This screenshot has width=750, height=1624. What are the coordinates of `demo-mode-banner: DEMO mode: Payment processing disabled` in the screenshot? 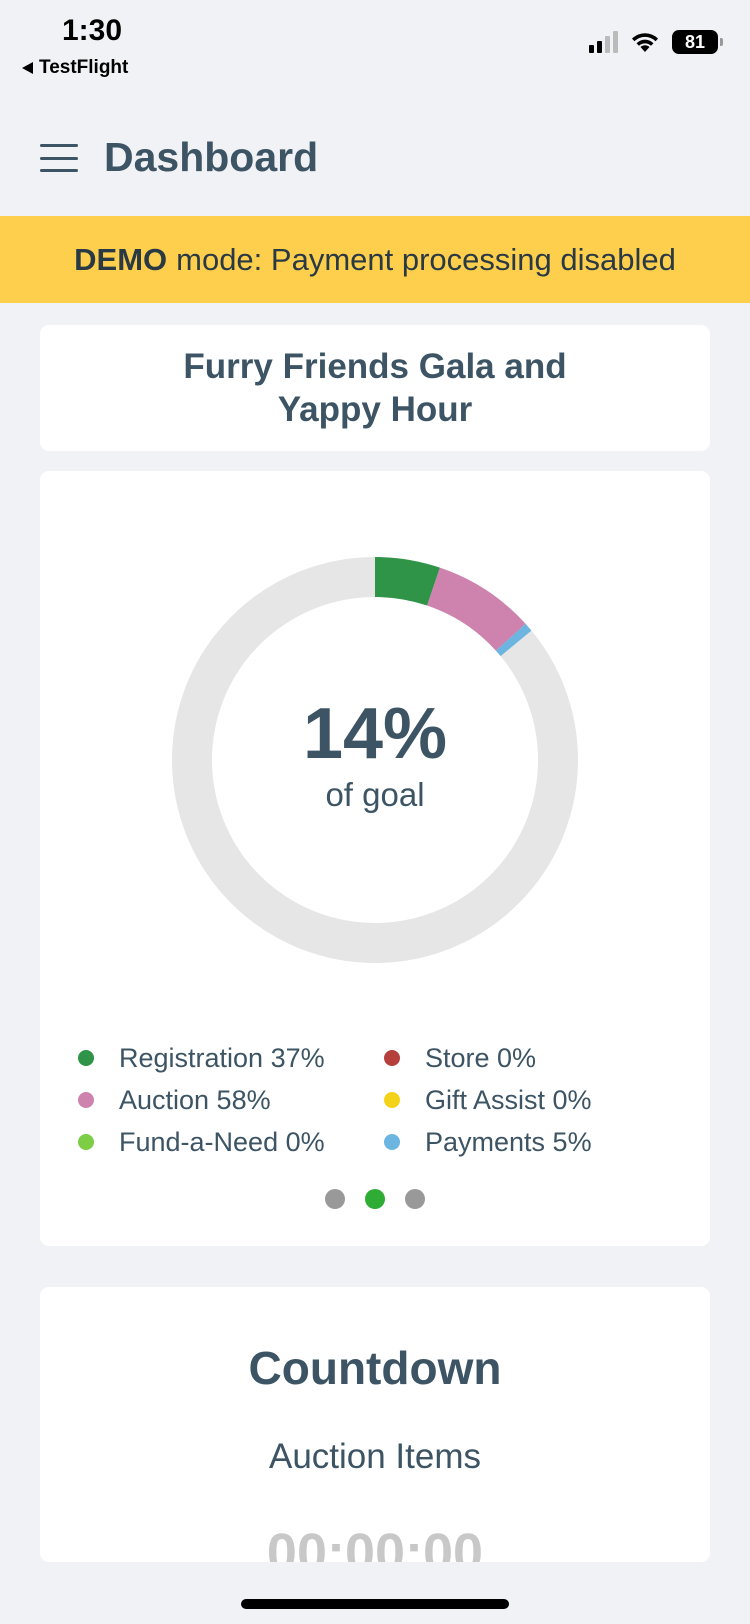 It's located at (375, 259).